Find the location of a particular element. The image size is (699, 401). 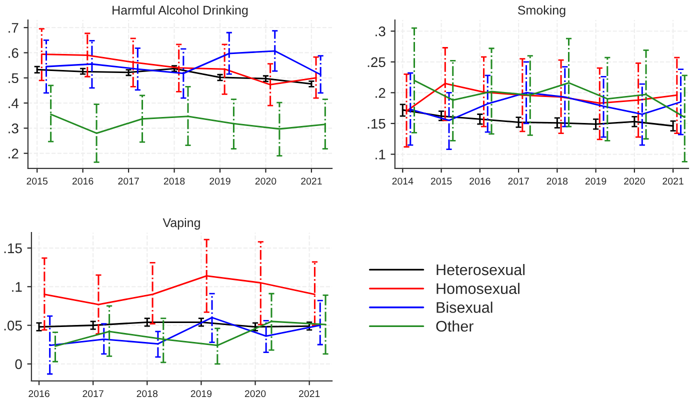

y-tick-label: .7 is located at coordinates (13, 28).